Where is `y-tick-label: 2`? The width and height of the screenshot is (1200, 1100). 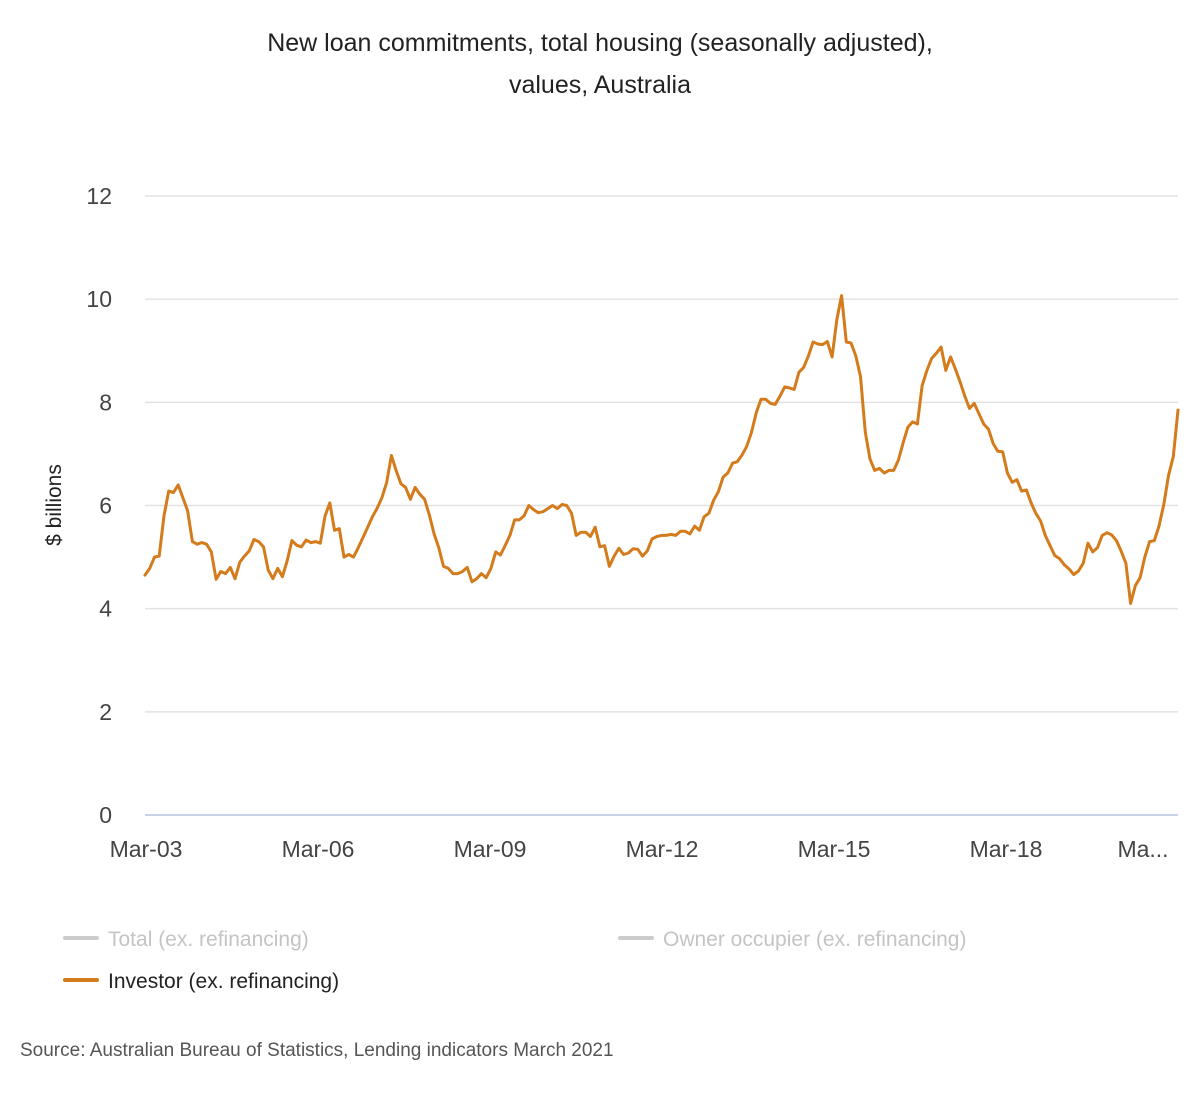
y-tick-label: 2 is located at coordinates (105, 712).